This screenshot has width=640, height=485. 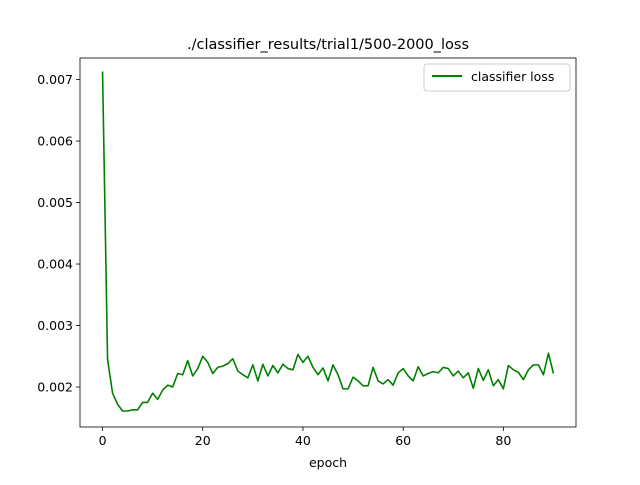 I want to click on legend-box, so click(x=497, y=77).